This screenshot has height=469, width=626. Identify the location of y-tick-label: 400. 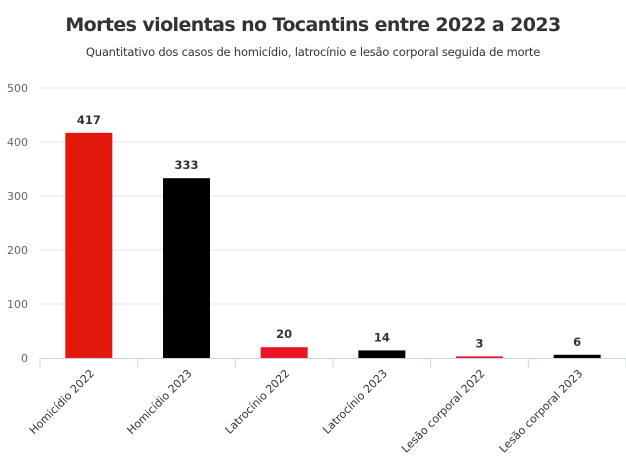
(17, 142).